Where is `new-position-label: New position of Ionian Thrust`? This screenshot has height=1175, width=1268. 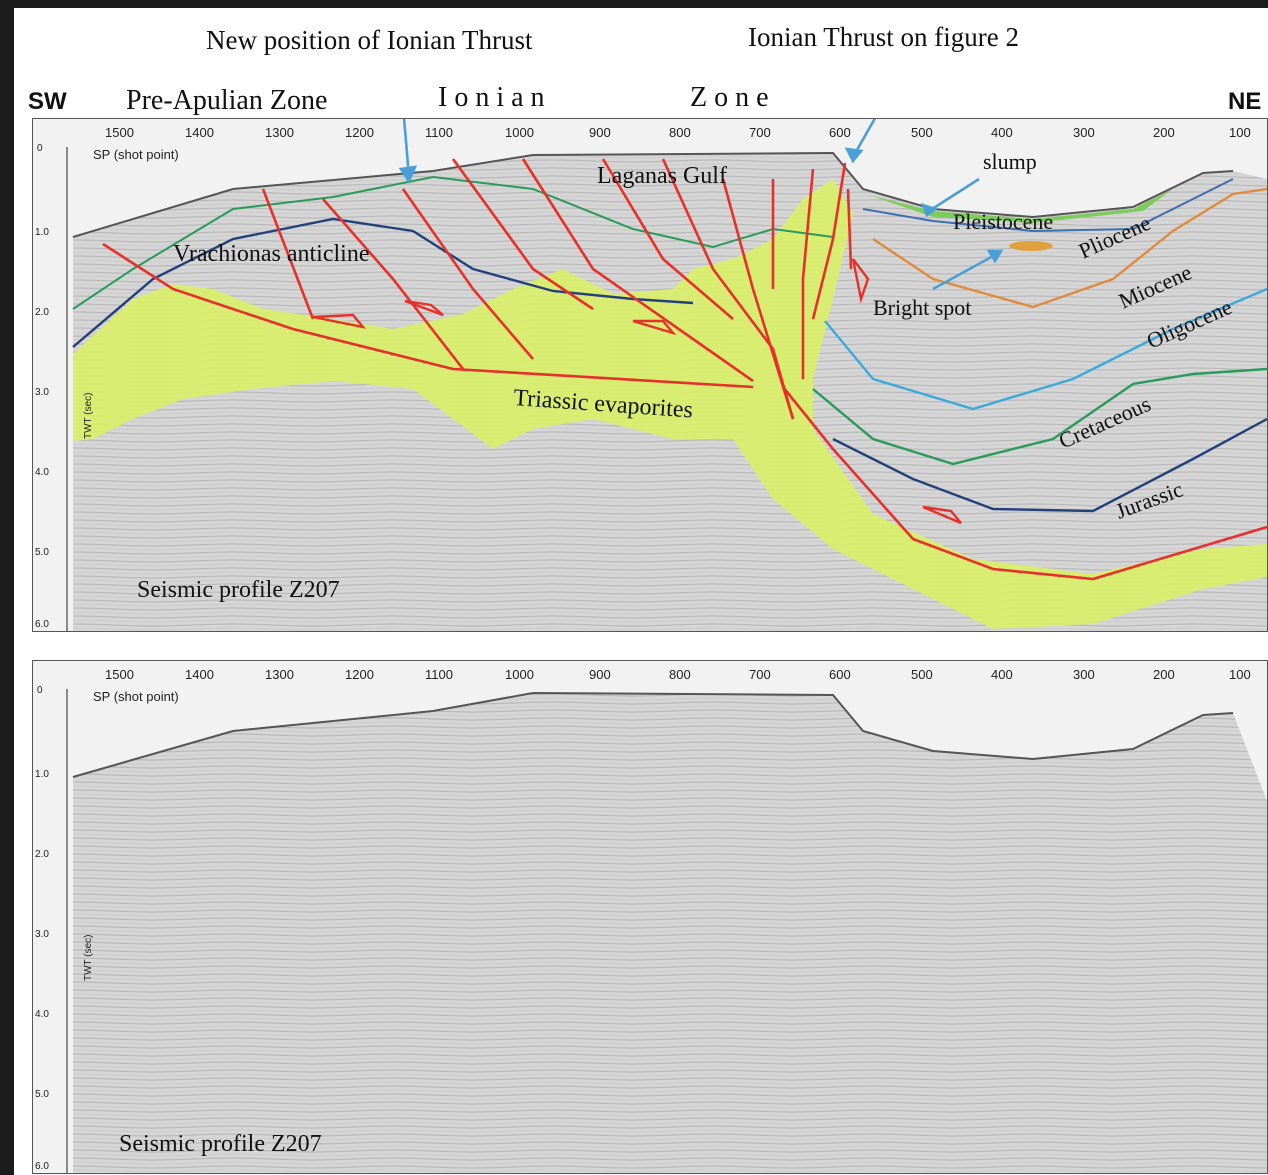 new-position-label: New position of Ionian Thrust is located at coordinates (369, 40).